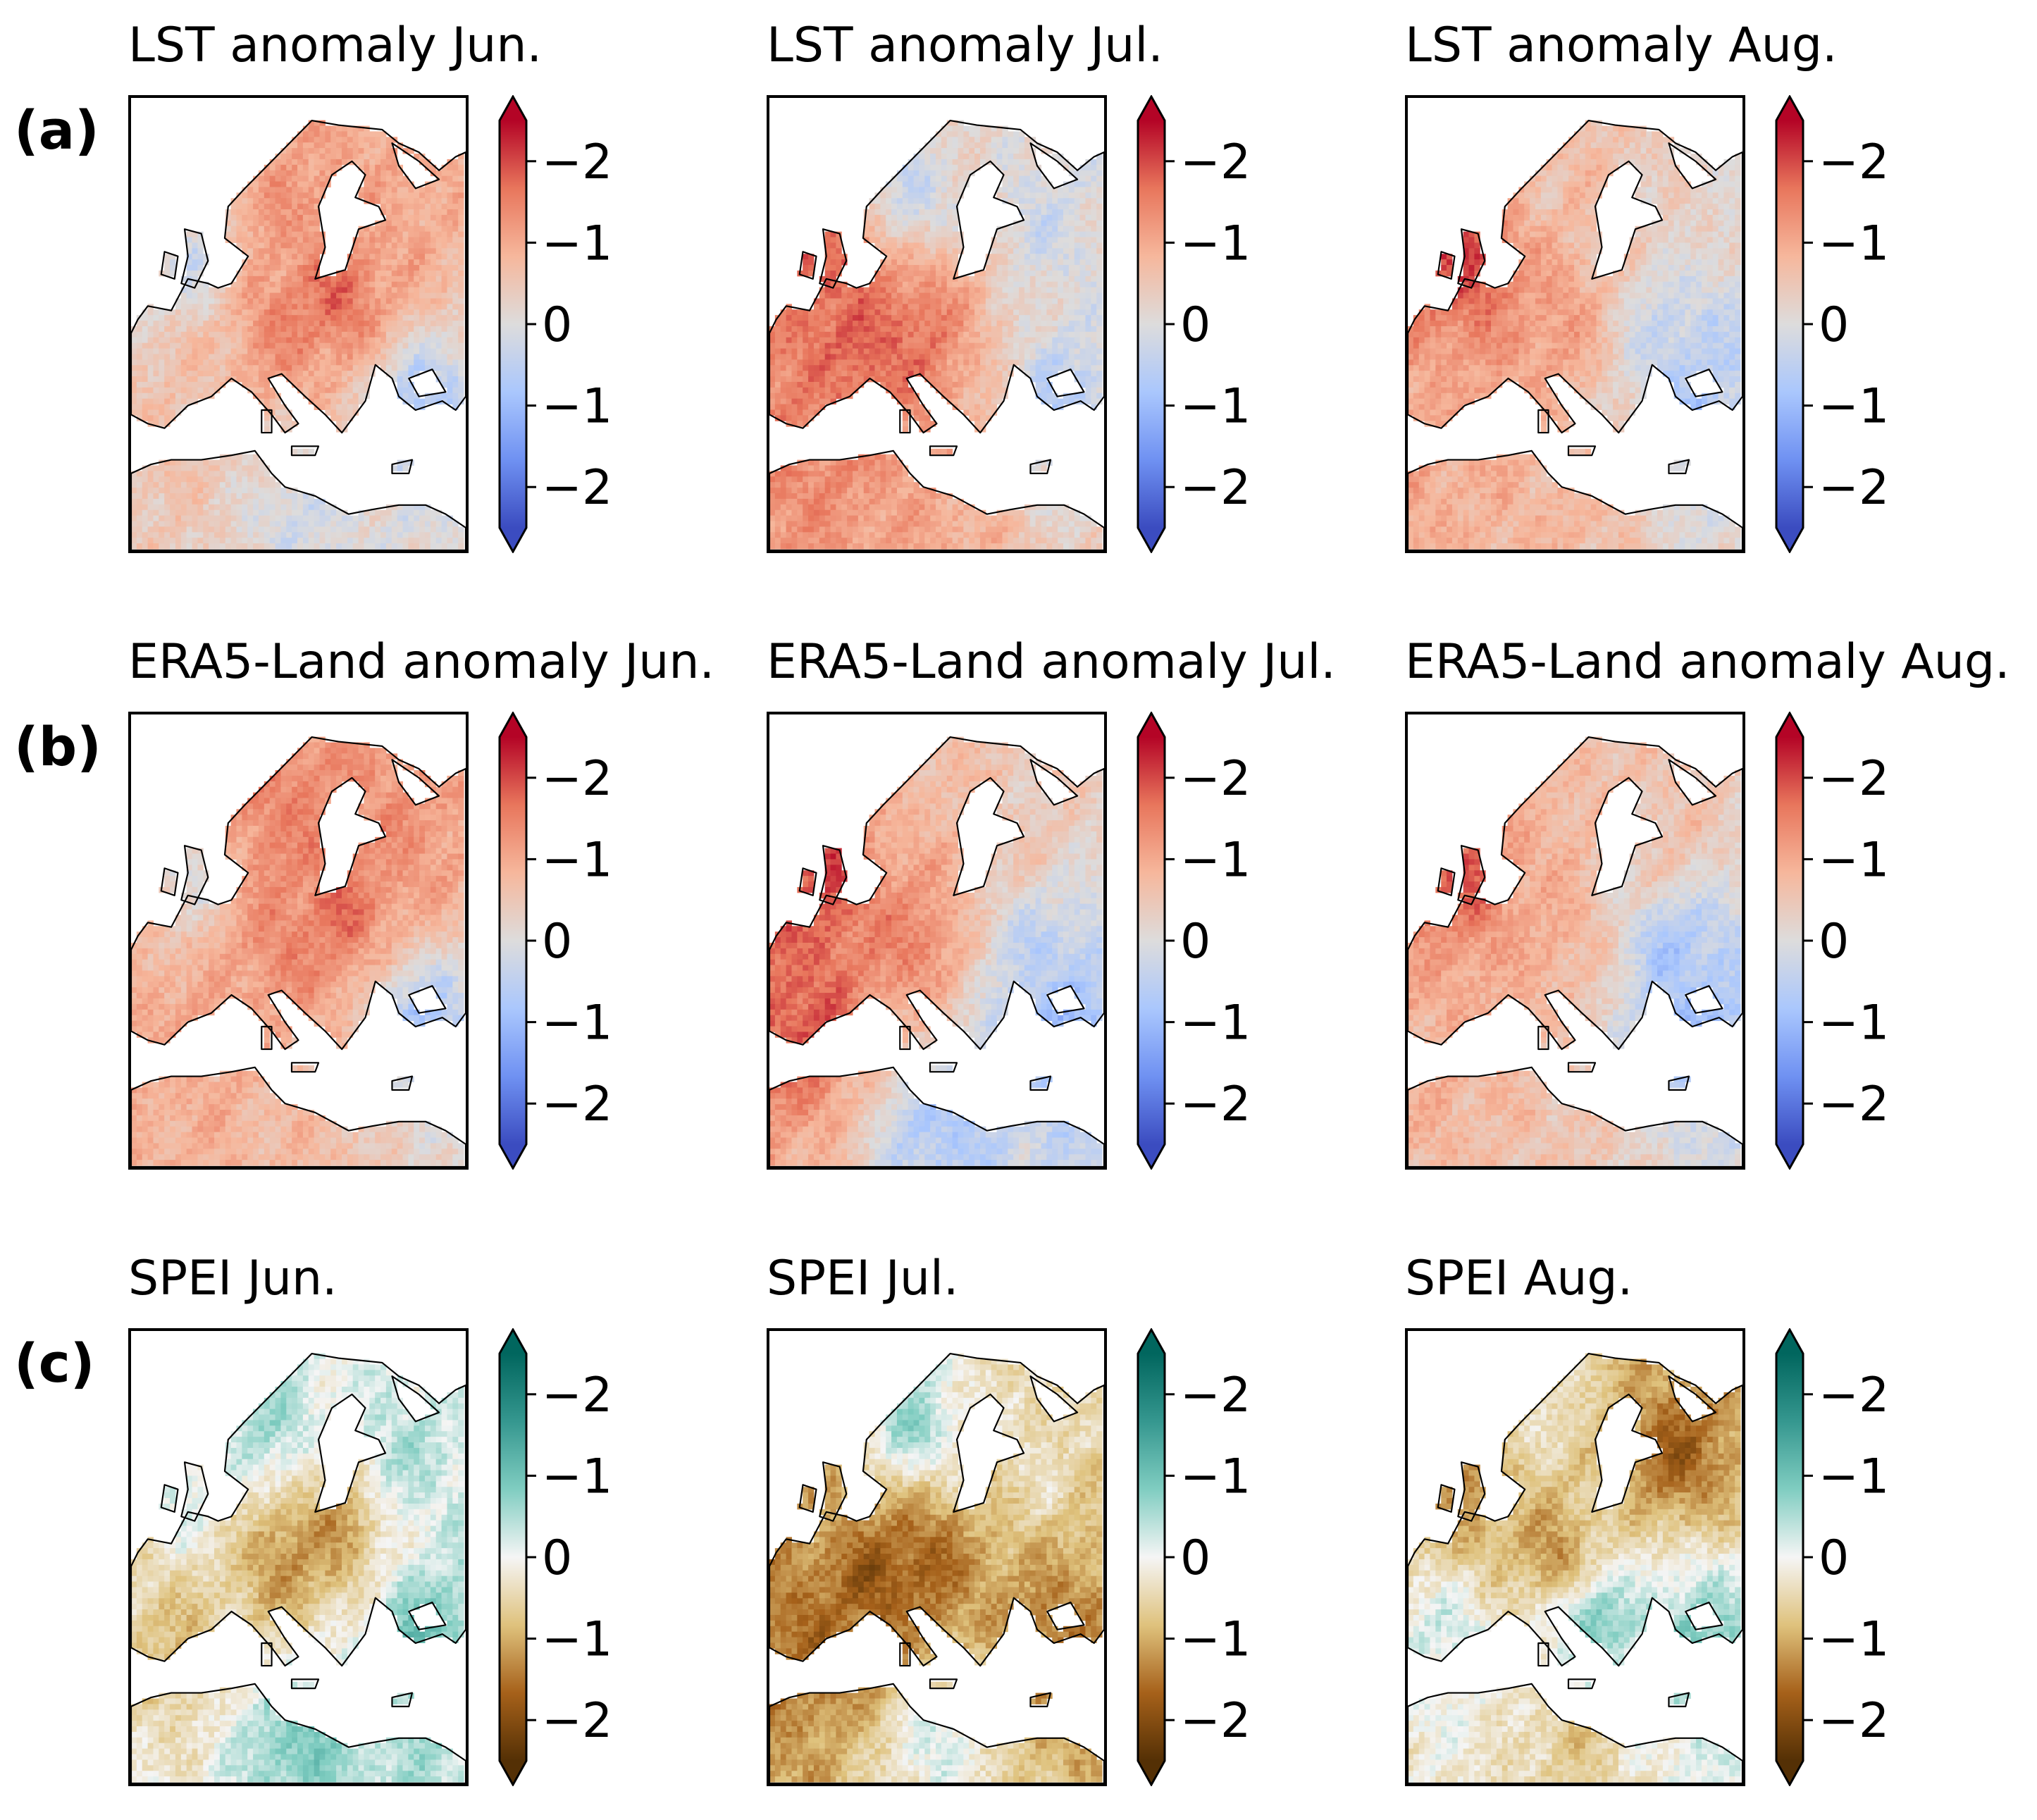  What do you see at coordinates (54, 1363) in the screenshot?
I see `row-label-c: (c)` at bounding box center [54, 1363].